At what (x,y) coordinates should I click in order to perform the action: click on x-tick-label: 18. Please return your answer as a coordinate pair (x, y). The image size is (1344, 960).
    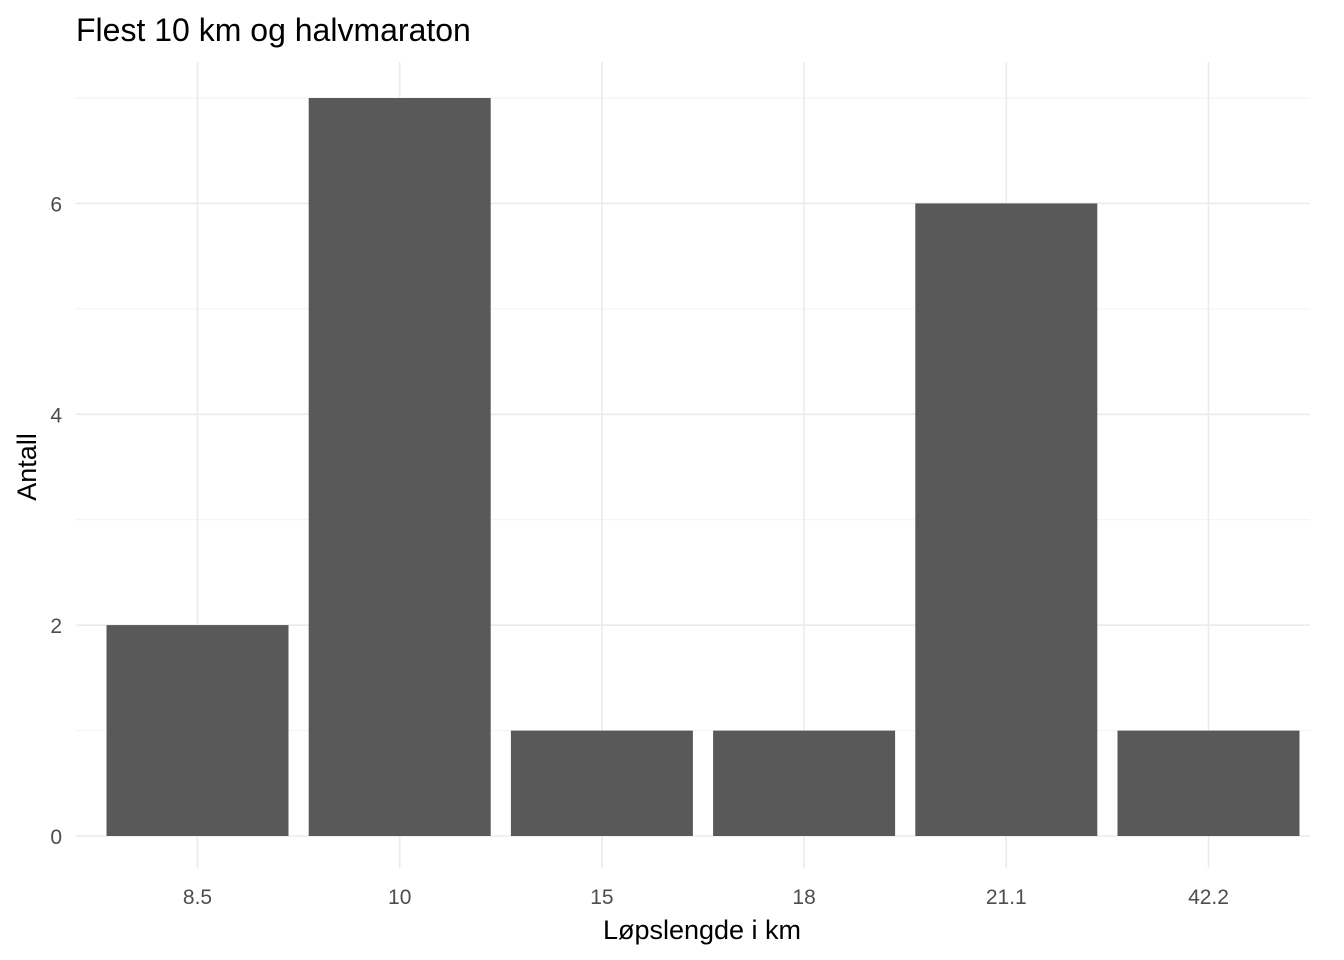
    Looking at the image, I should click on (803, 897).